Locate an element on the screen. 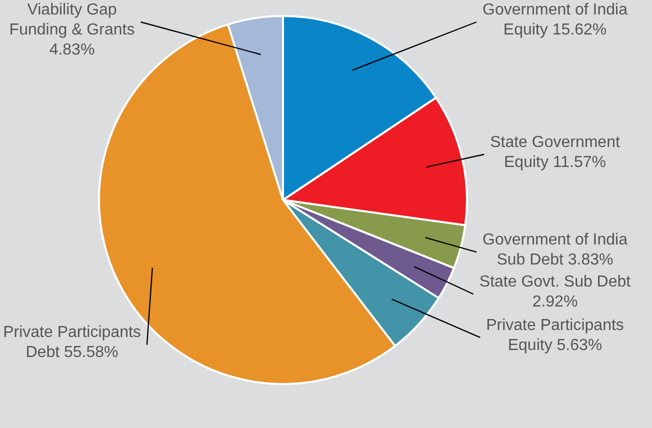 The height and width of the screenshot is (428, 652). slice-label: Government of India Sub Debt 3.83% is located at coordinates (555, 250).